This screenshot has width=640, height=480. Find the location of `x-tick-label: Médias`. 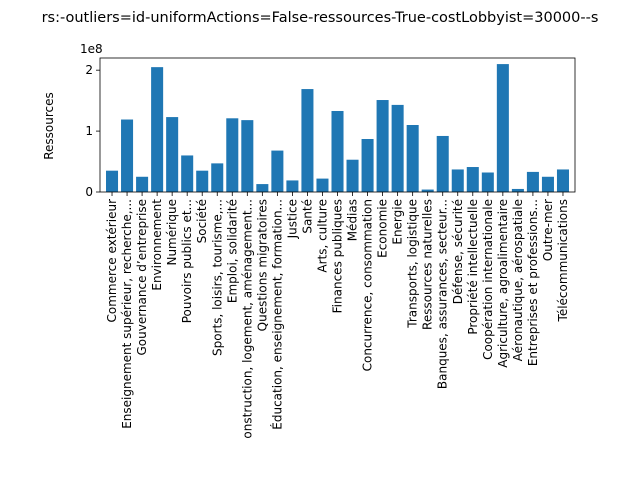

x-tick-label: Médias is located at coordinates (353, 220).